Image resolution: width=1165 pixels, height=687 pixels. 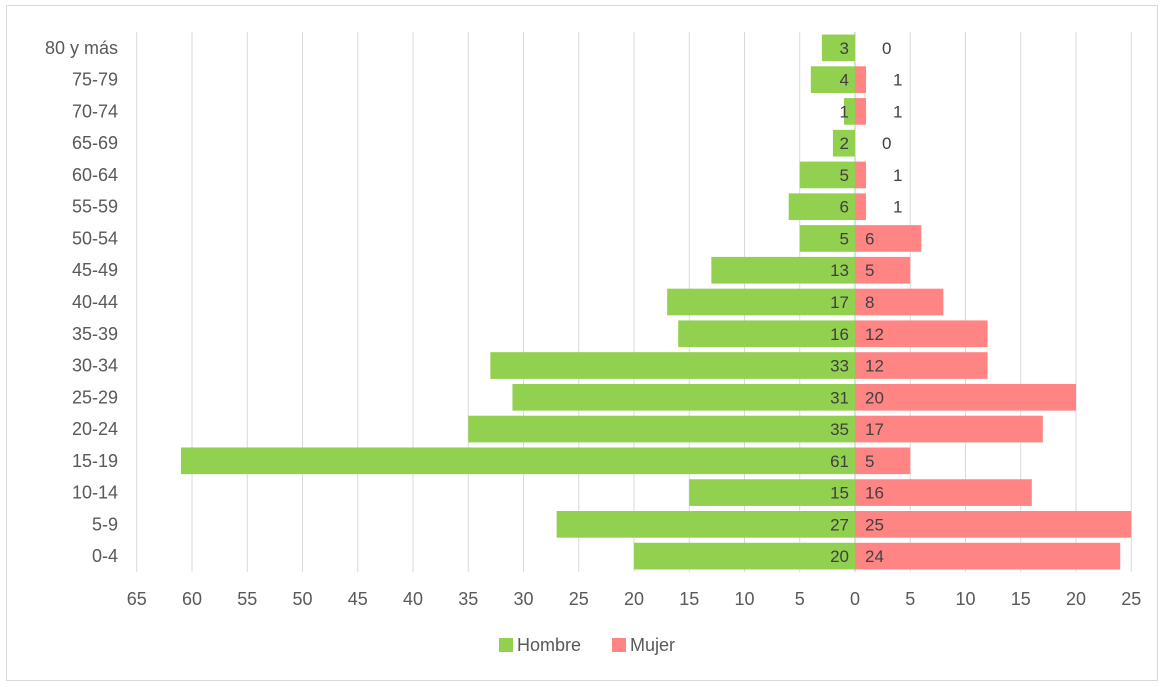 I want to click on category-label: 65-69, so click(x=95, y=143).